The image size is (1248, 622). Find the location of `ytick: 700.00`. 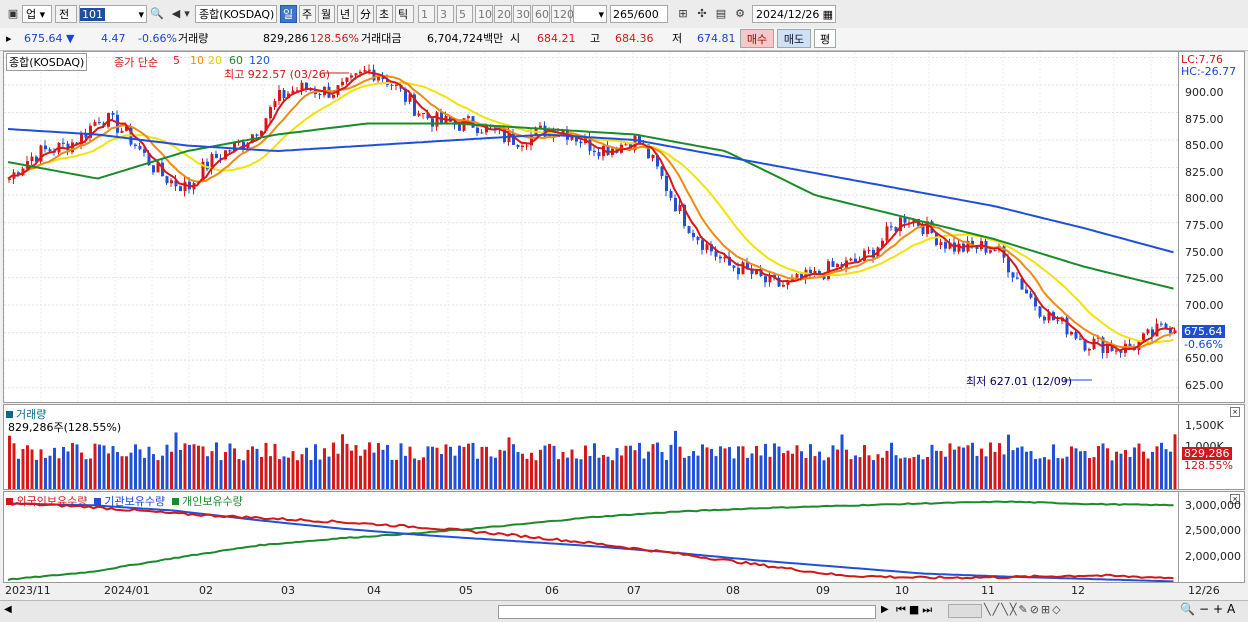

ytick: 700.00 is located at coordinates (1204, 305).